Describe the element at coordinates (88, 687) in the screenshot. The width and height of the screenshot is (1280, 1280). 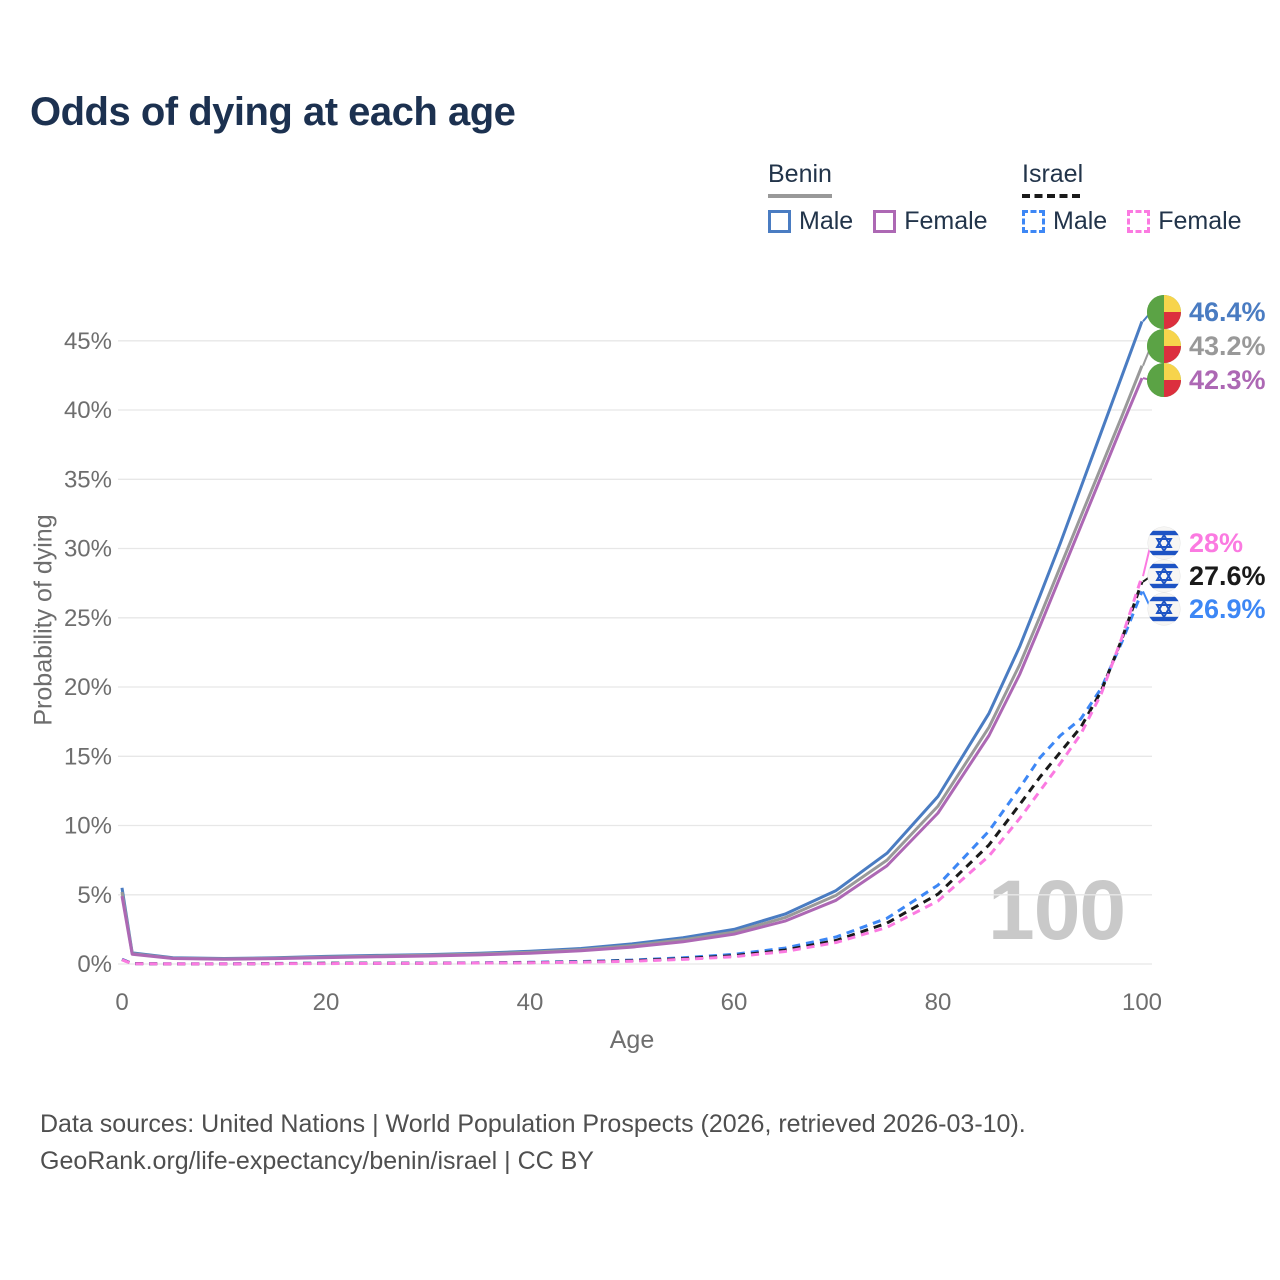
I see `y-tick-label: 20%` at that location.